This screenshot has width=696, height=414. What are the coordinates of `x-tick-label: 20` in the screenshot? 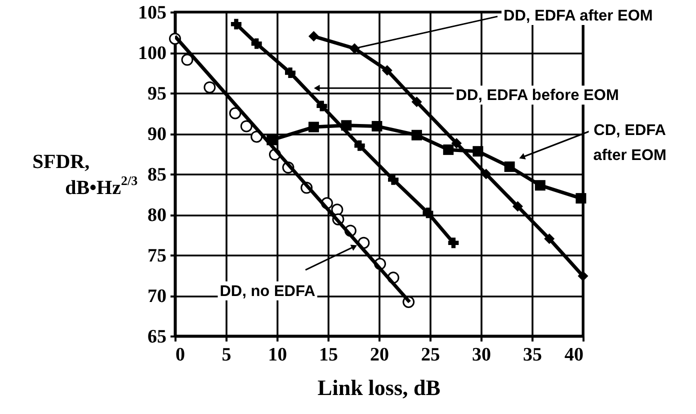 It's located at (379, 355).